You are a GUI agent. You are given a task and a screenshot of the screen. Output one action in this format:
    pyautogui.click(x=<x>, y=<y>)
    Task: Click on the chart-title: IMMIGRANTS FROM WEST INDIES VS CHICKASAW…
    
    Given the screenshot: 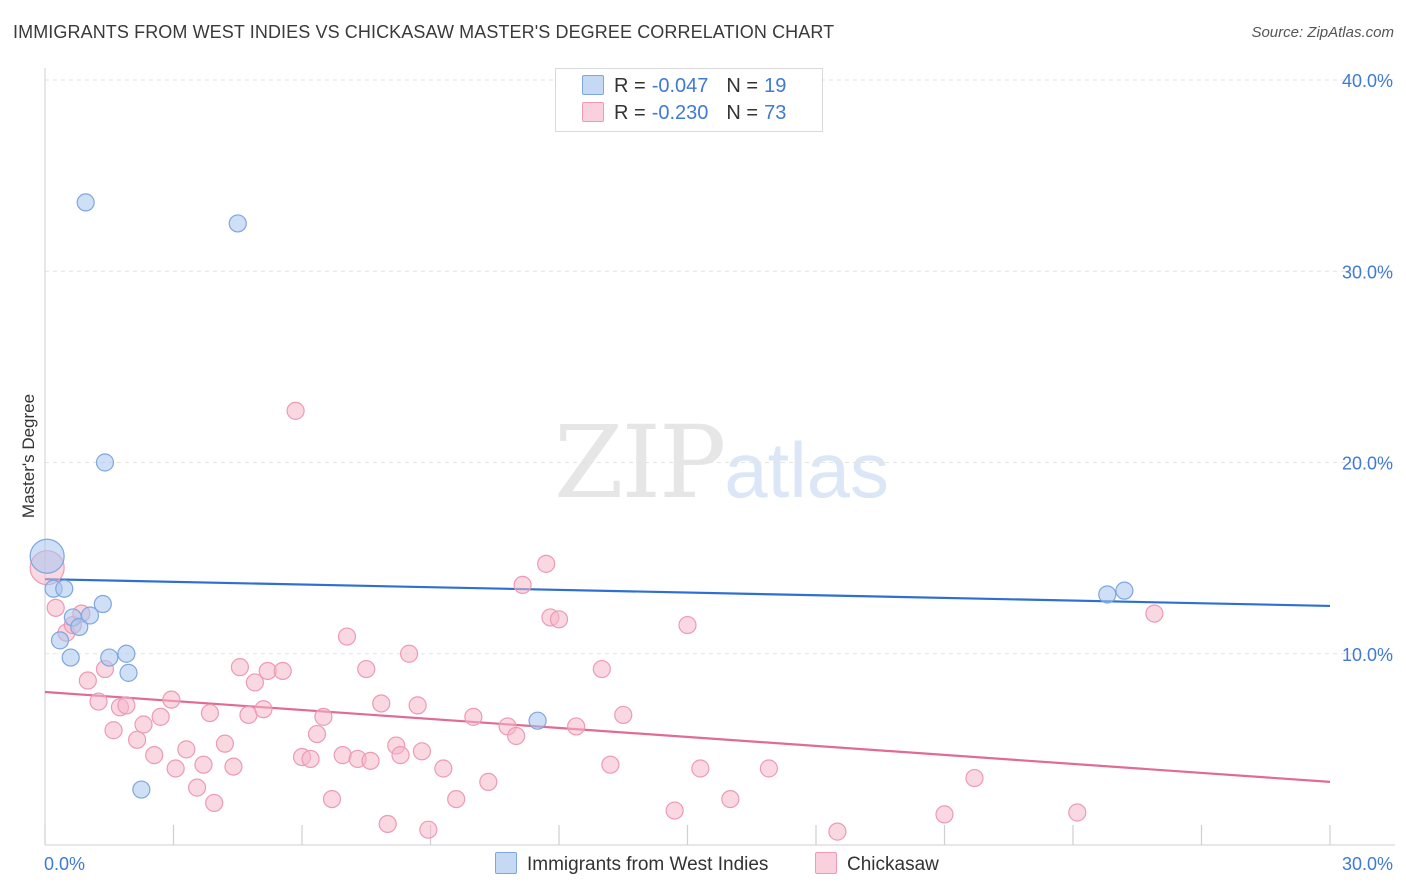 What is the action you would take?
    pyautogui.click(x=424, y=32)
    